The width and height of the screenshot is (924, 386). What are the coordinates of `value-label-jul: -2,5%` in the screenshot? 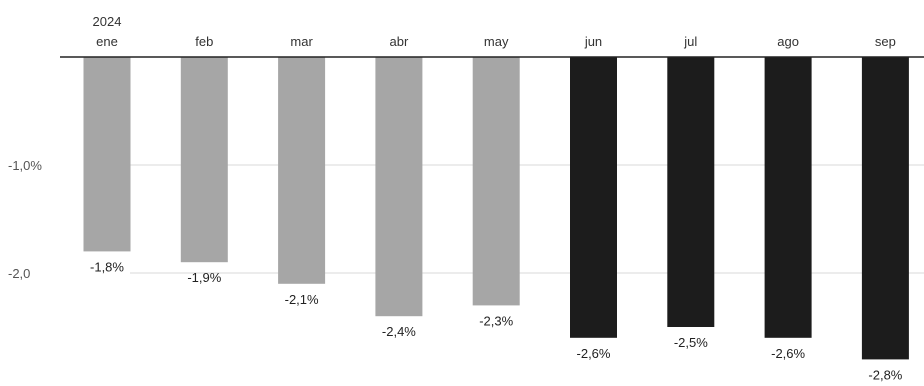 It's located at (691, 342).